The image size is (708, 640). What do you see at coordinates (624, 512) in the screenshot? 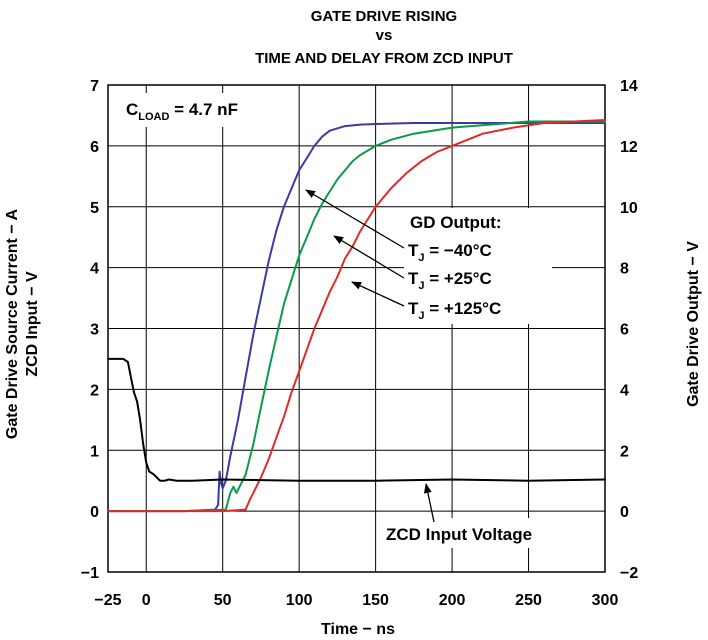
I see `y-right-tick-label: 0` at bounding box center [624, 512].